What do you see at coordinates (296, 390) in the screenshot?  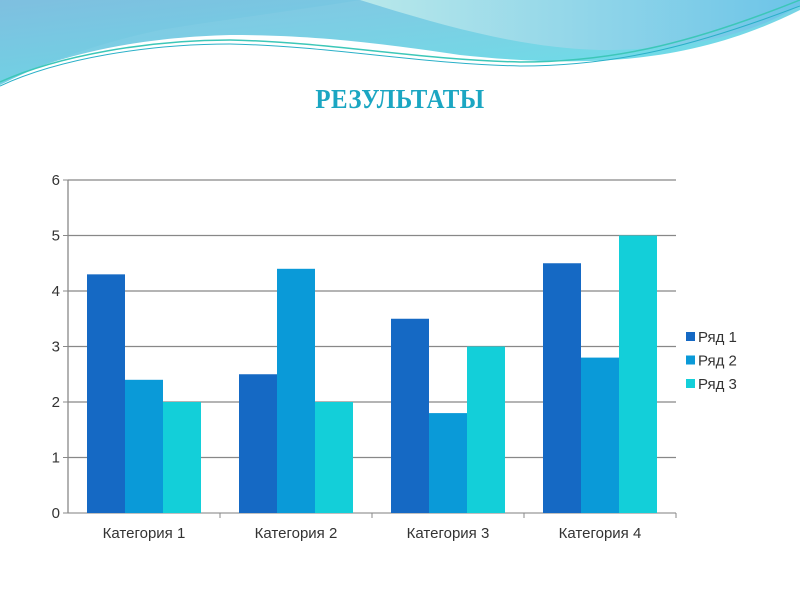 I see `bar-Ряд-2-2` at bounding box center [296, 390].